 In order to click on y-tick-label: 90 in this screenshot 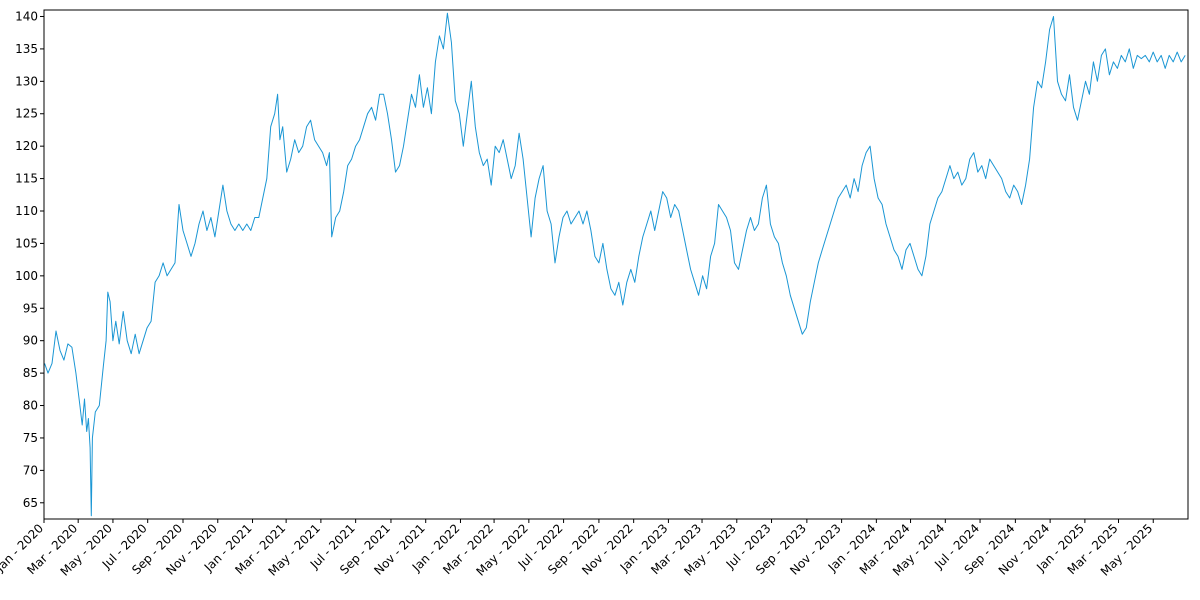, I will do `click(30, 341)`.